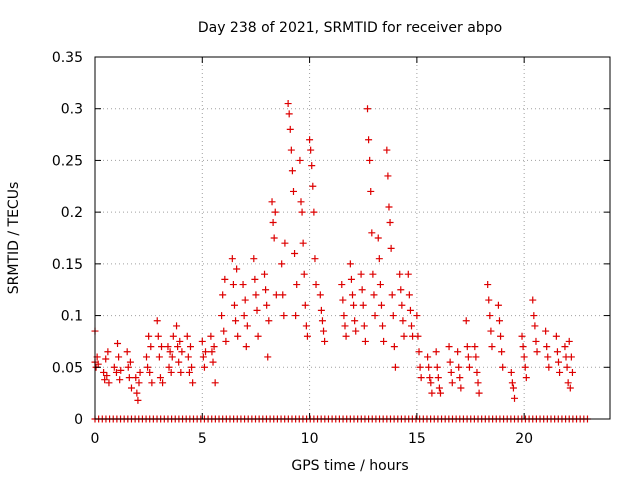 Image resolution: width=640 pixels, height=480 pixels. Describe the element at coordinates (14, 238) in the screenshot. I see `y-axis-label: SRMTID / TECUs` at that location.